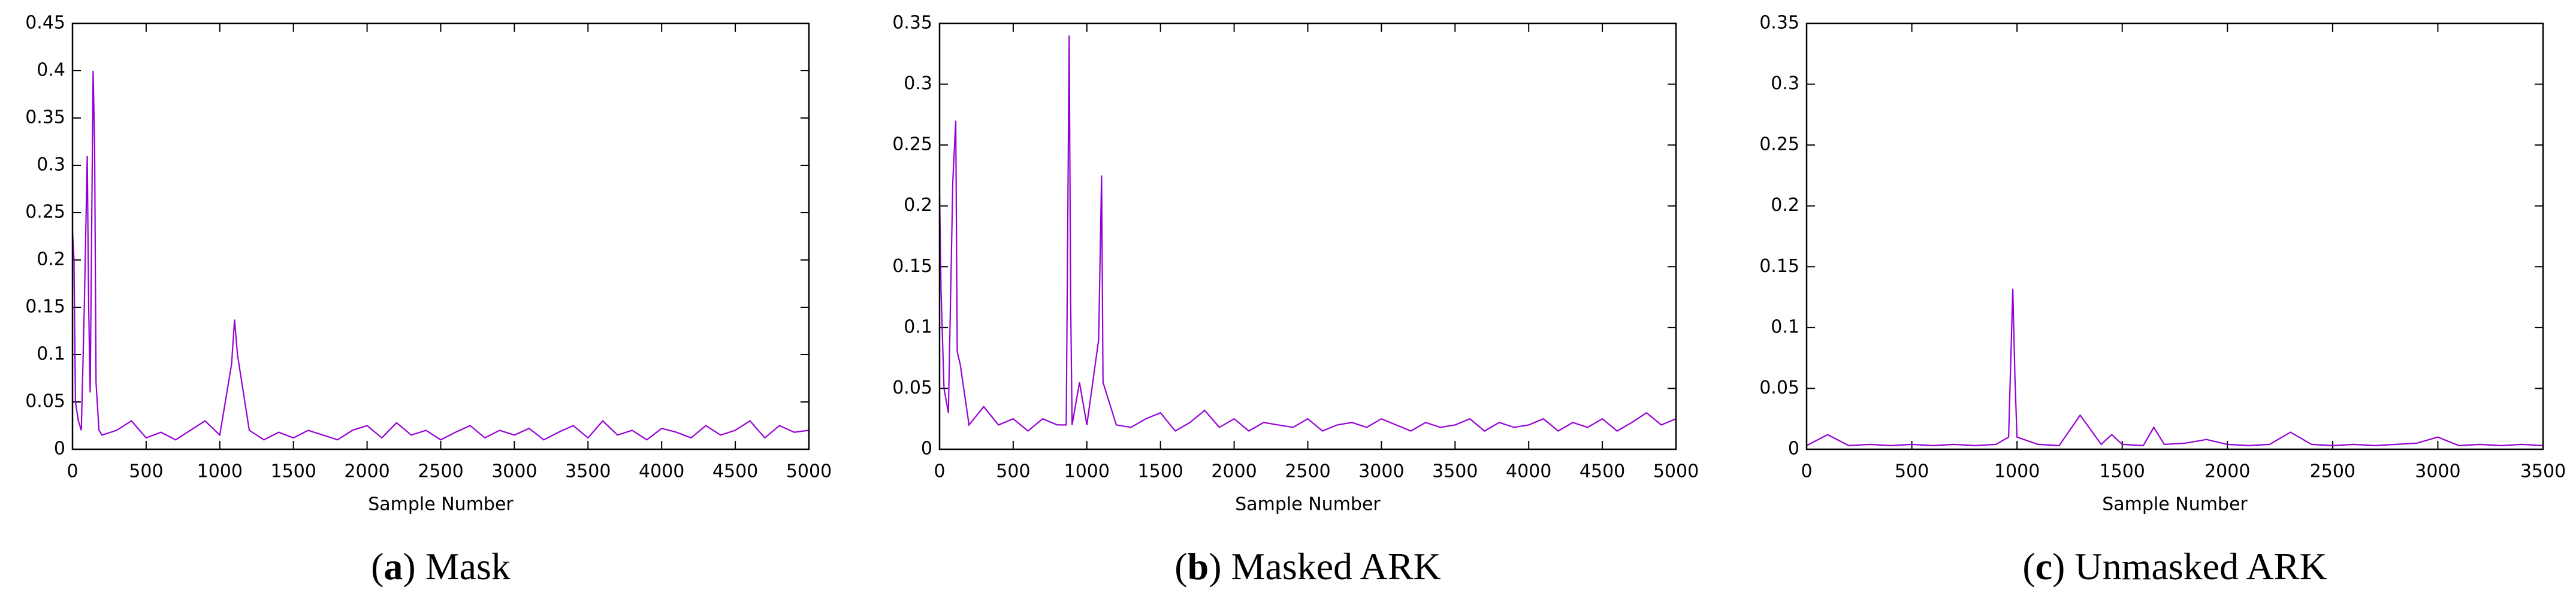 This screenshot has height=608, width=2576. I want to click on y-tick-label: 0.4, so click(51, 70).